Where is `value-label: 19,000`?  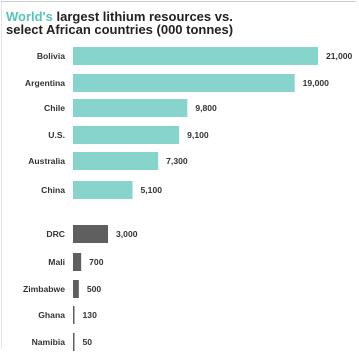
value-label: 19,000 is located at coordinates (316, 83).